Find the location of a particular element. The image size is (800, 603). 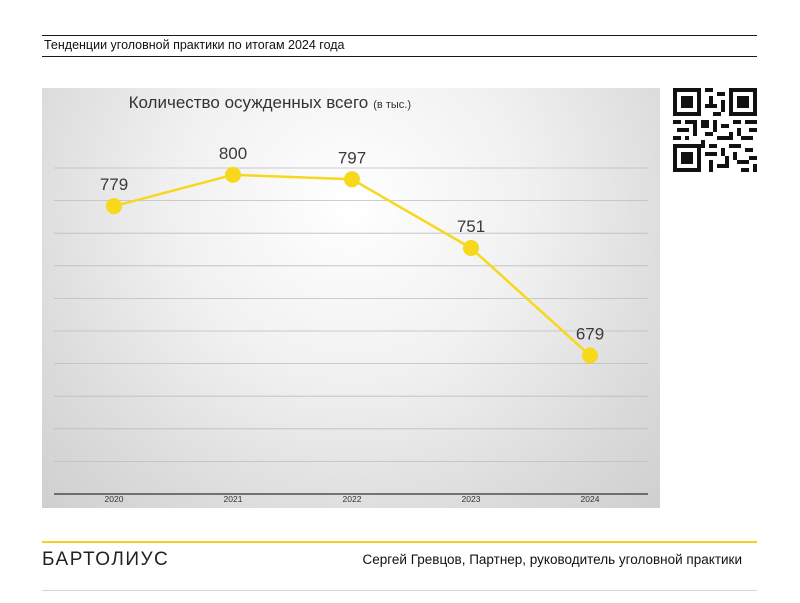

data-point-2021 is located at coordinates (233, 174).